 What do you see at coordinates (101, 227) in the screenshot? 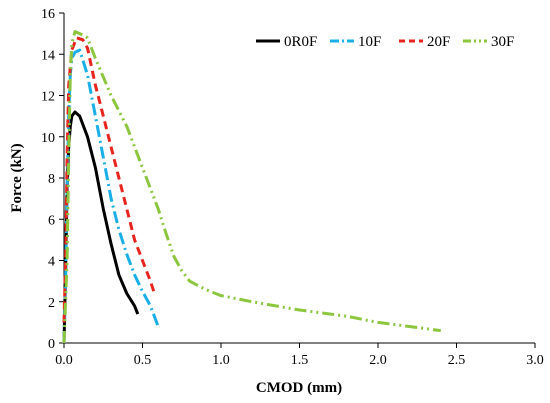
I see `series-line-0r0f` at bounding box center [101, 227].